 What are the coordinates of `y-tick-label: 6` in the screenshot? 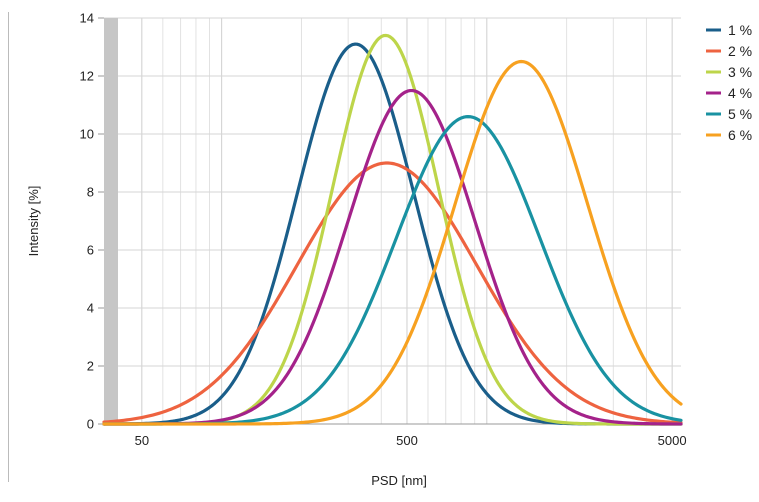 It's located at (90, 250).